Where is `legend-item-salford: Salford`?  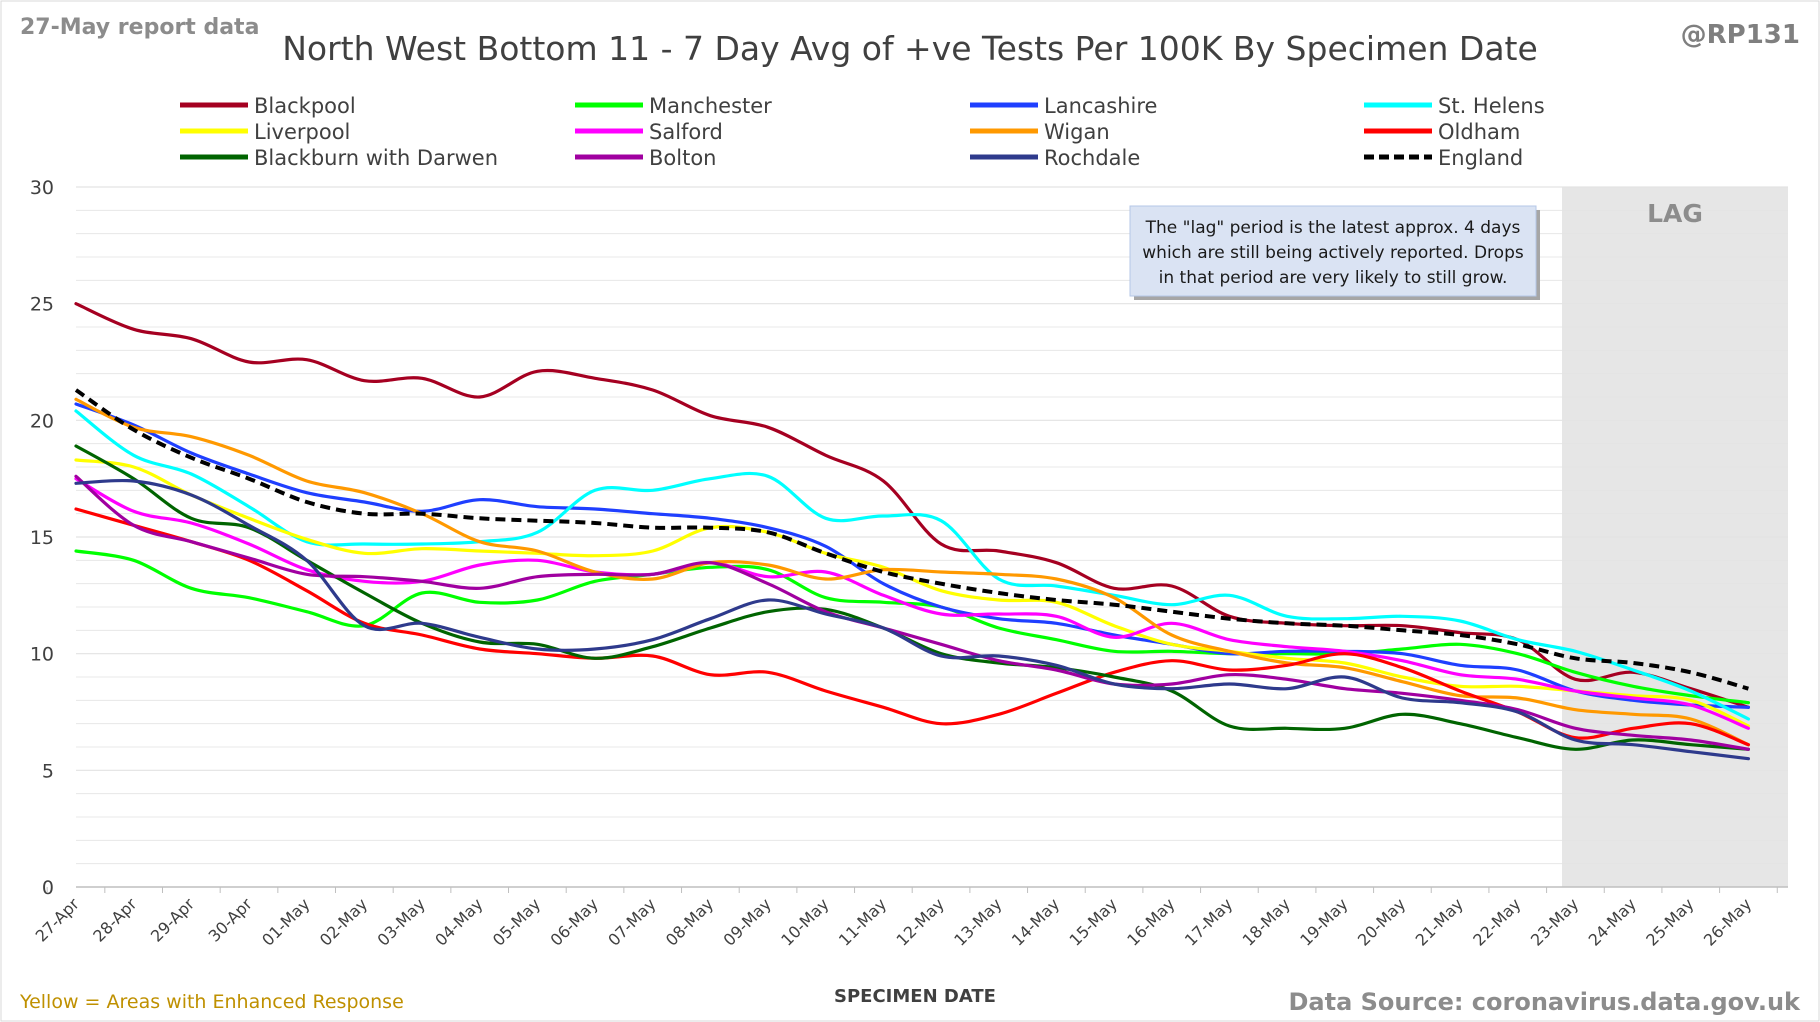 legend-item-salford: Salford is located at coordinates (649, 132).